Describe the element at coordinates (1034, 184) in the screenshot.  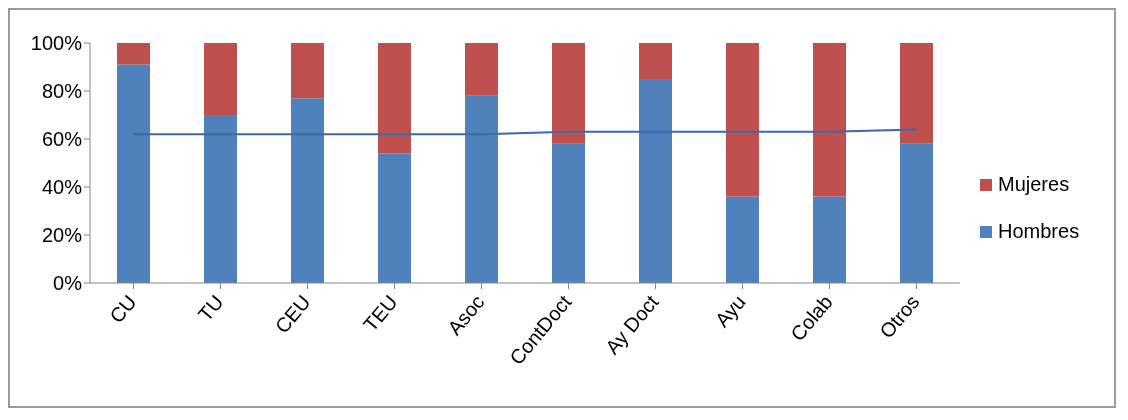
I see `legend-label: Mujeres` at that location.